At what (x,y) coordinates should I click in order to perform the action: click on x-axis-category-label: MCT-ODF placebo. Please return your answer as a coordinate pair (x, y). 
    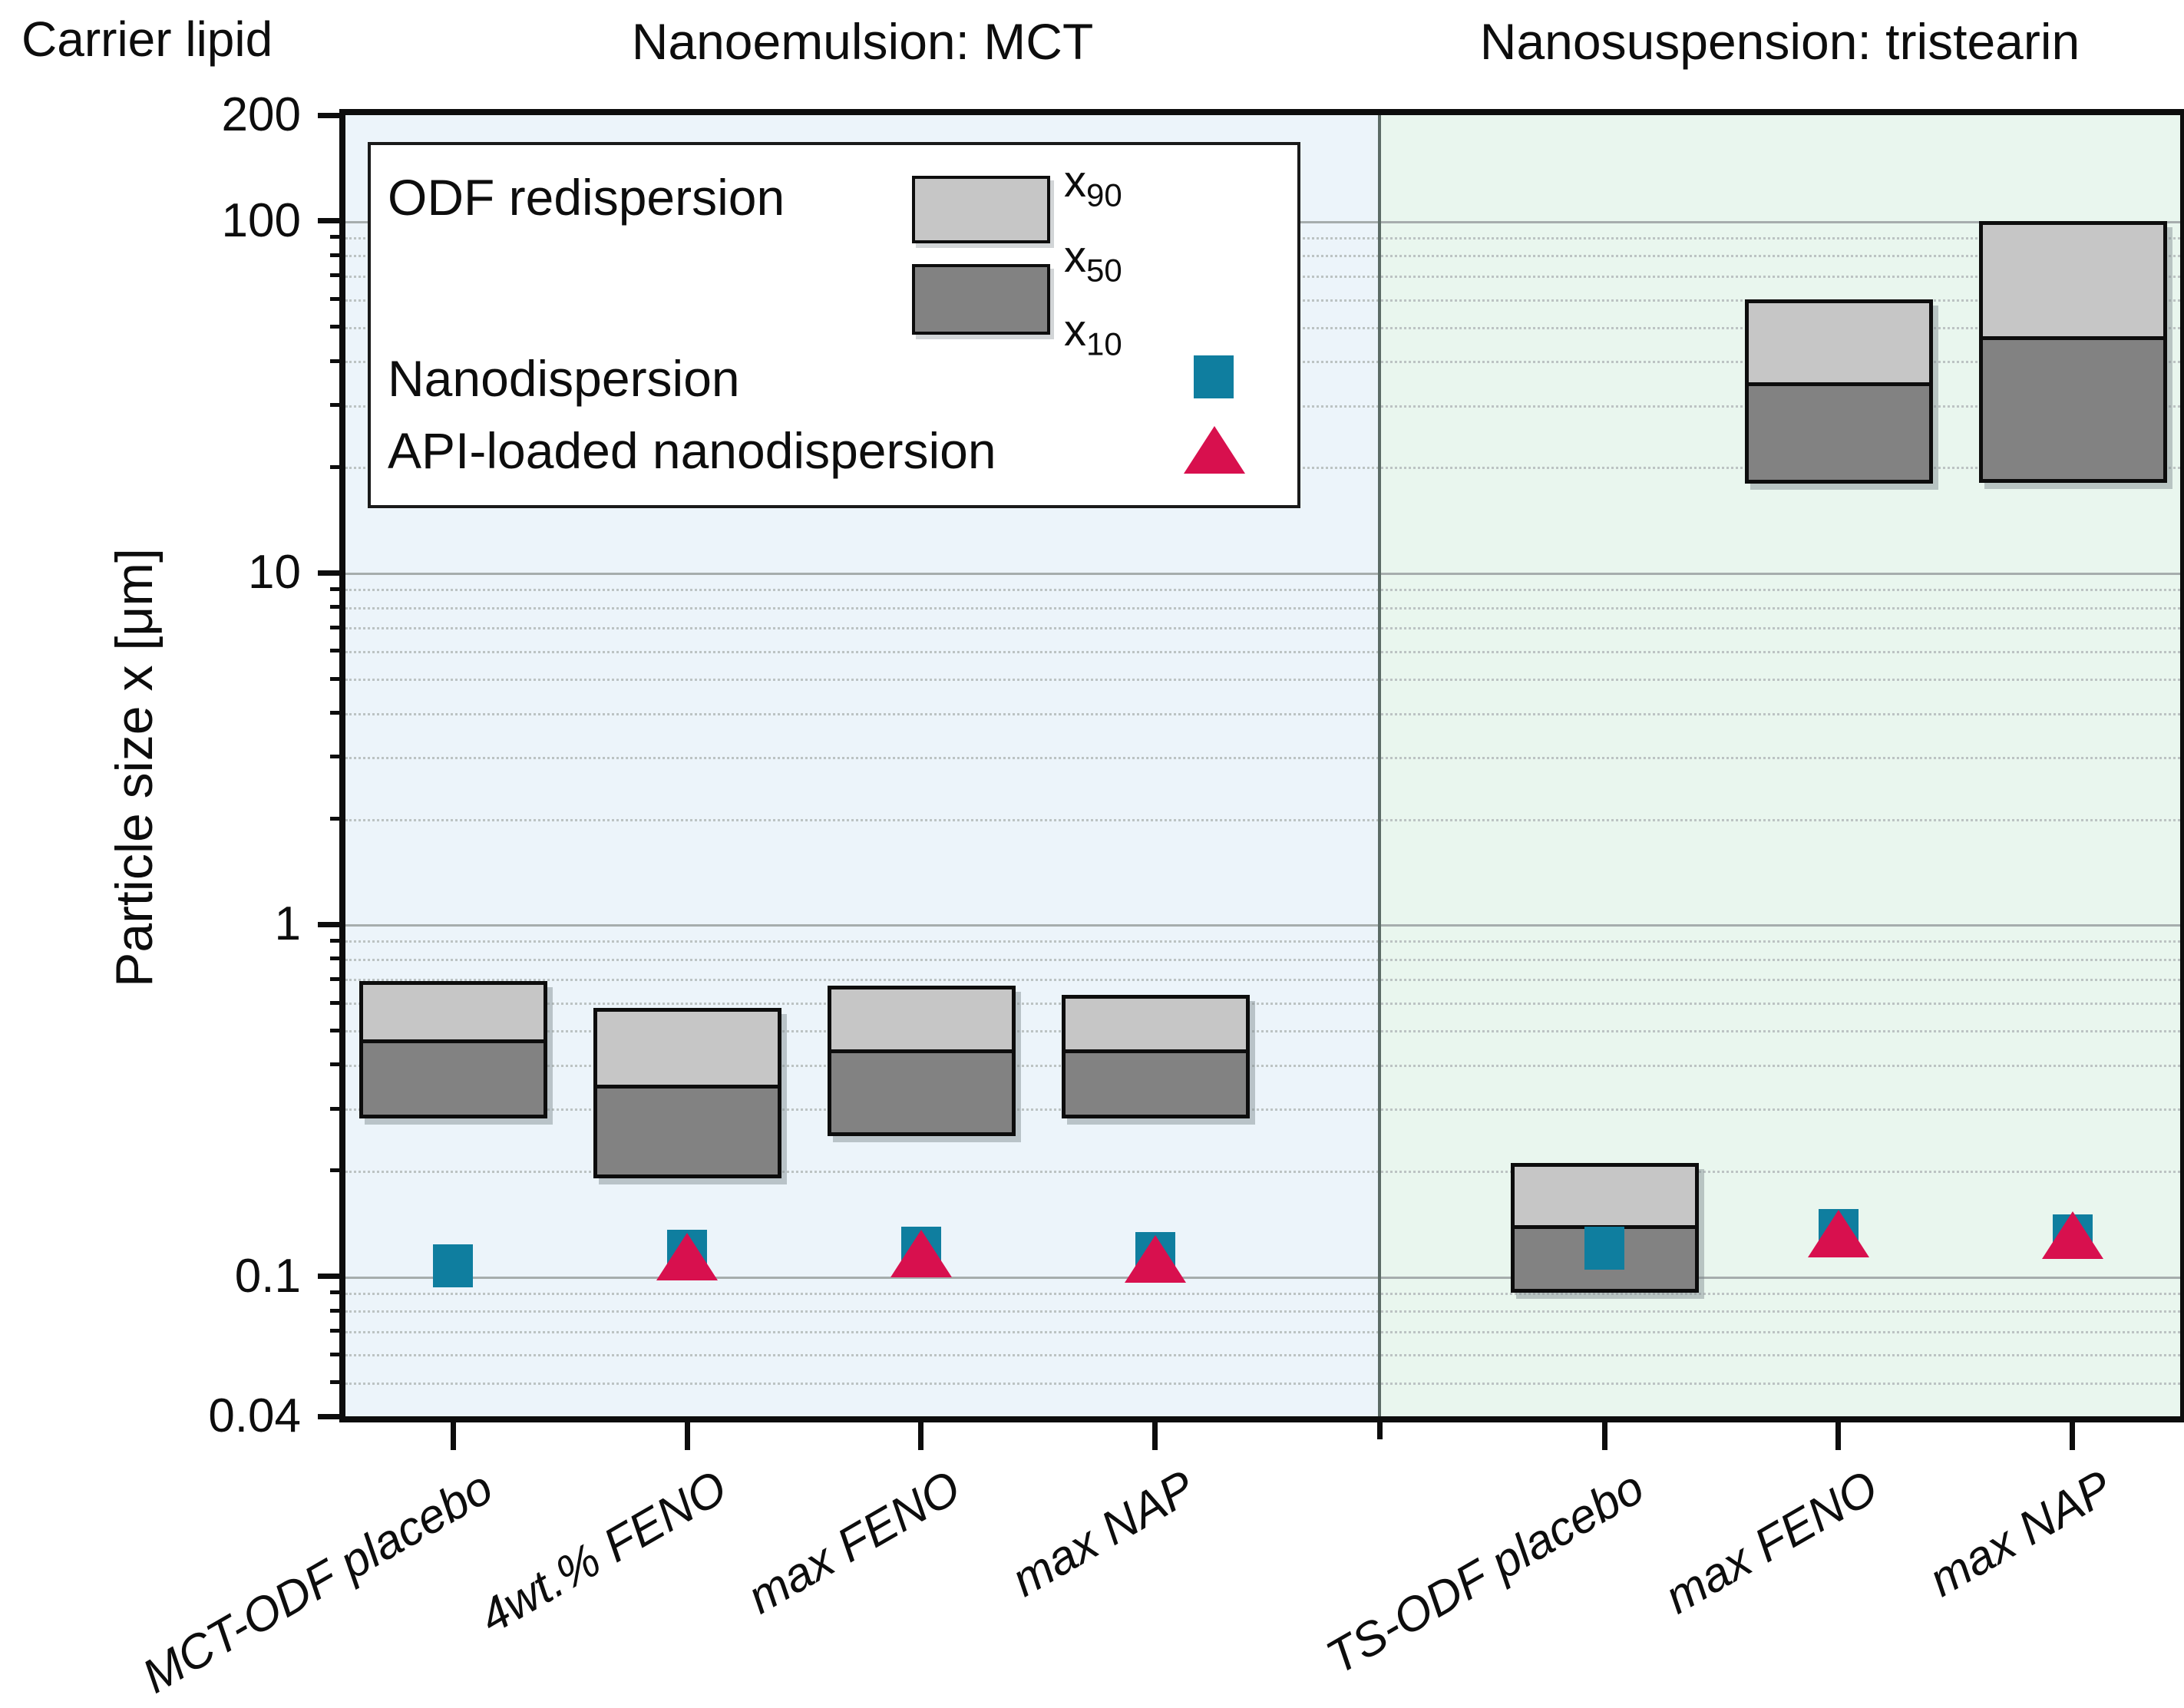
    Looking at the image, I should click on (317, 1582).